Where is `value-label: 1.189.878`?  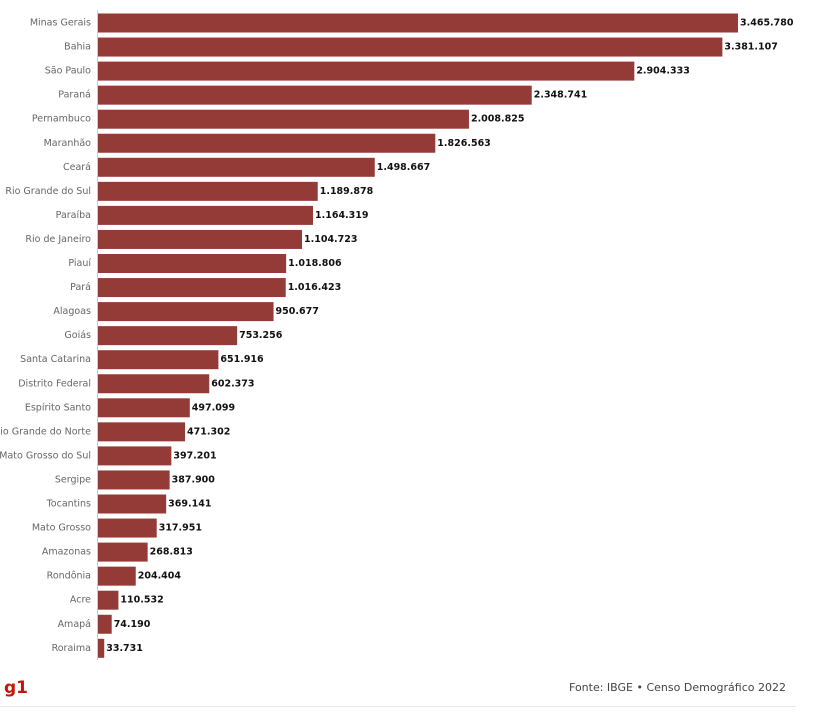
value-label: 1.189.878 is located at coordinates (347, 191).